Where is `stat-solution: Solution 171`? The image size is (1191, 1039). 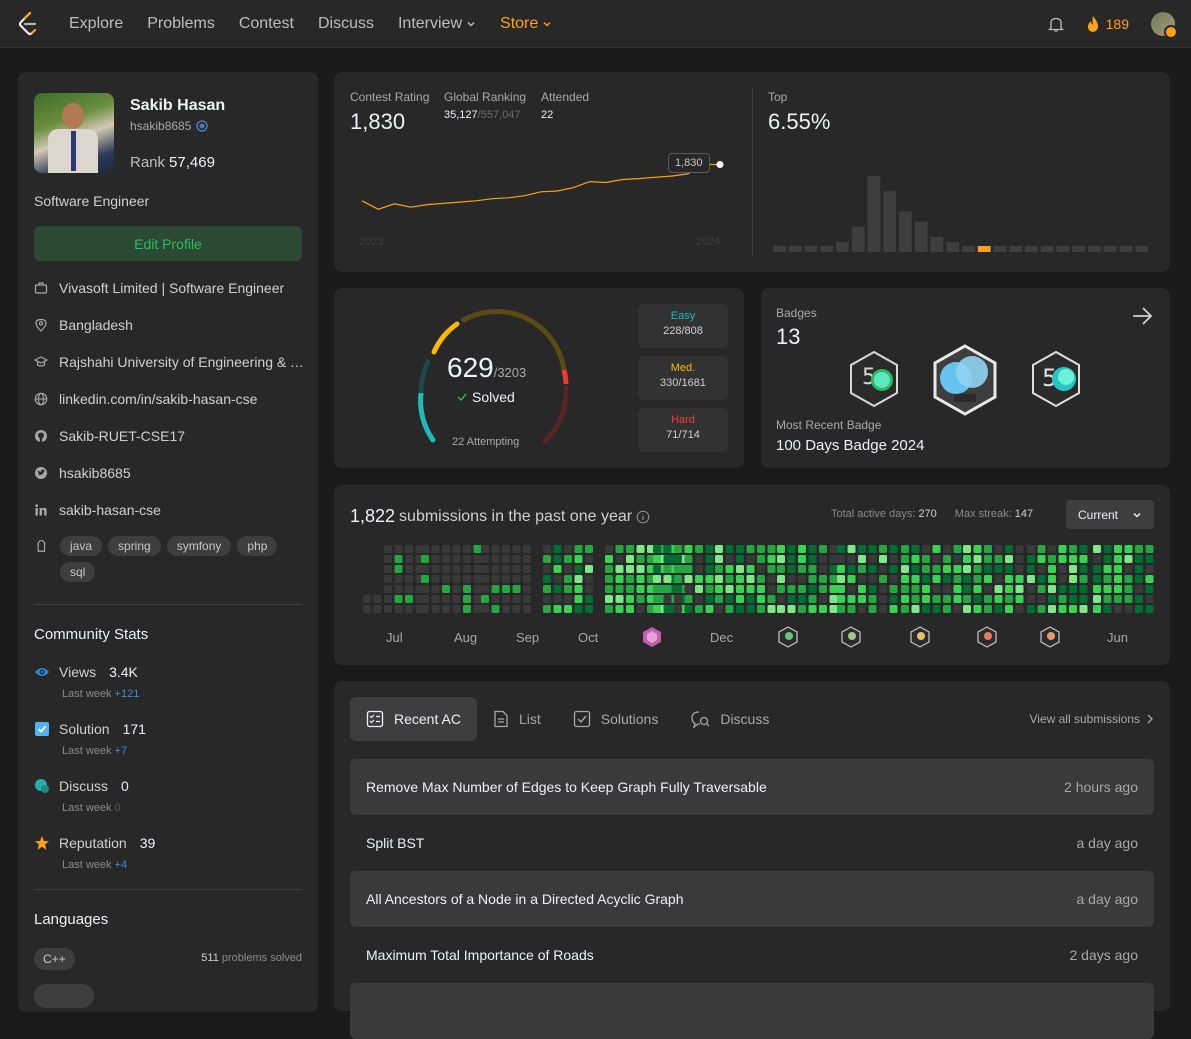
stat-solution: Solution 171 is located at coordinates (90, 729).